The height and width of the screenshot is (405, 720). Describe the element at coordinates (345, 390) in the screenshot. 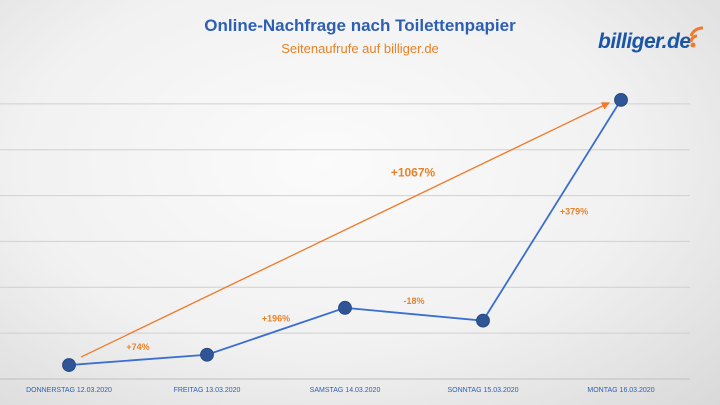

I see `x-tick-label: SAMSTAG 14.03.2020` at that location.